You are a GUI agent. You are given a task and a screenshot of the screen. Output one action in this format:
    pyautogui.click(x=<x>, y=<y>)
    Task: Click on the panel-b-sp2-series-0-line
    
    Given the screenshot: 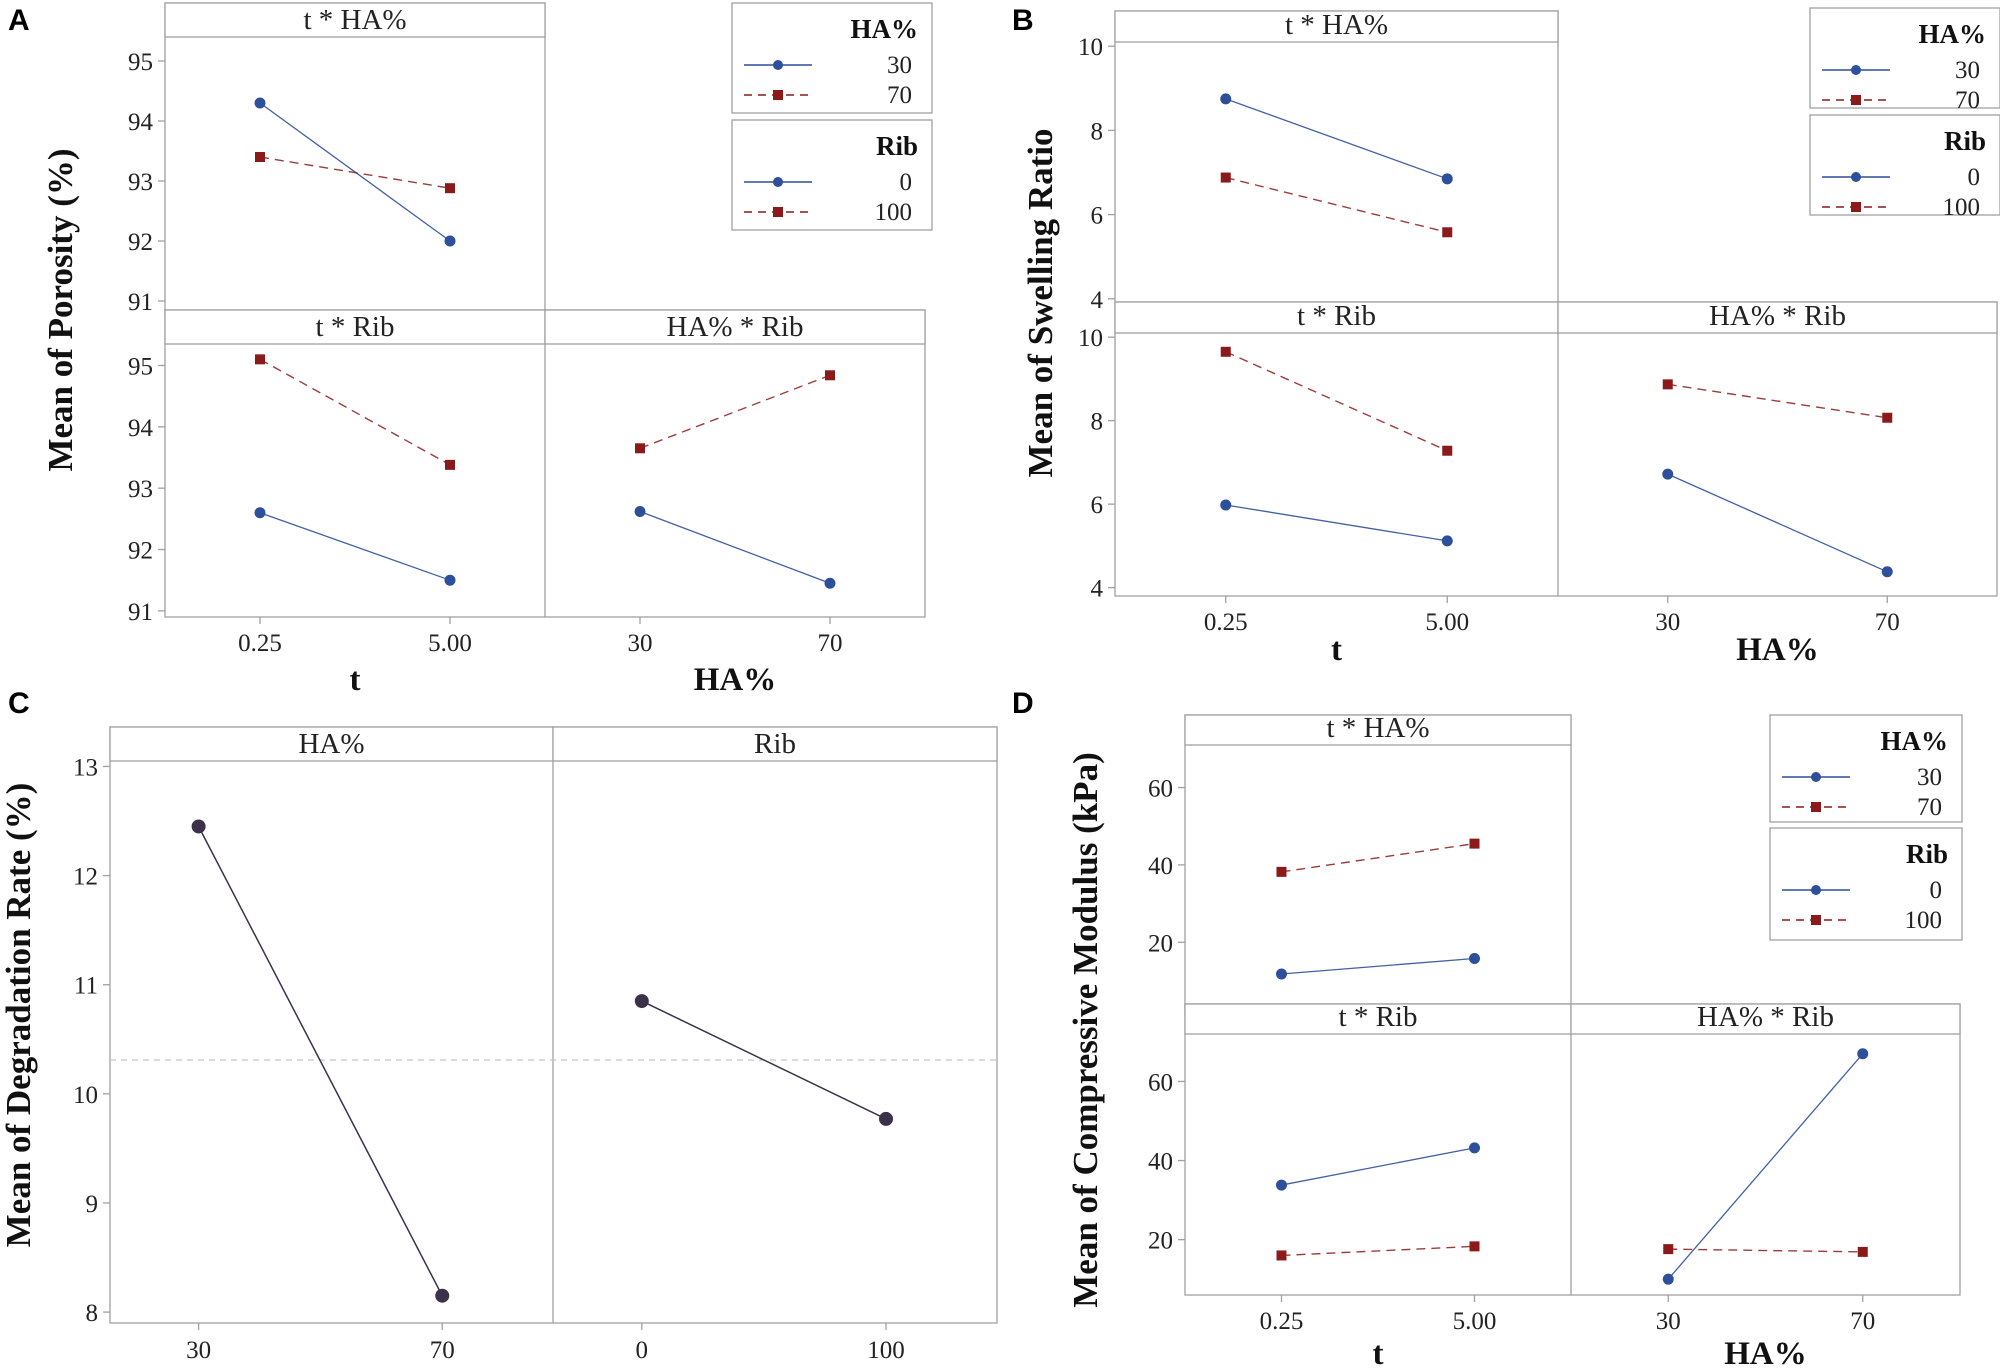 What is the action you would take?
    pyautogui.click(x=1777, y=523)
    